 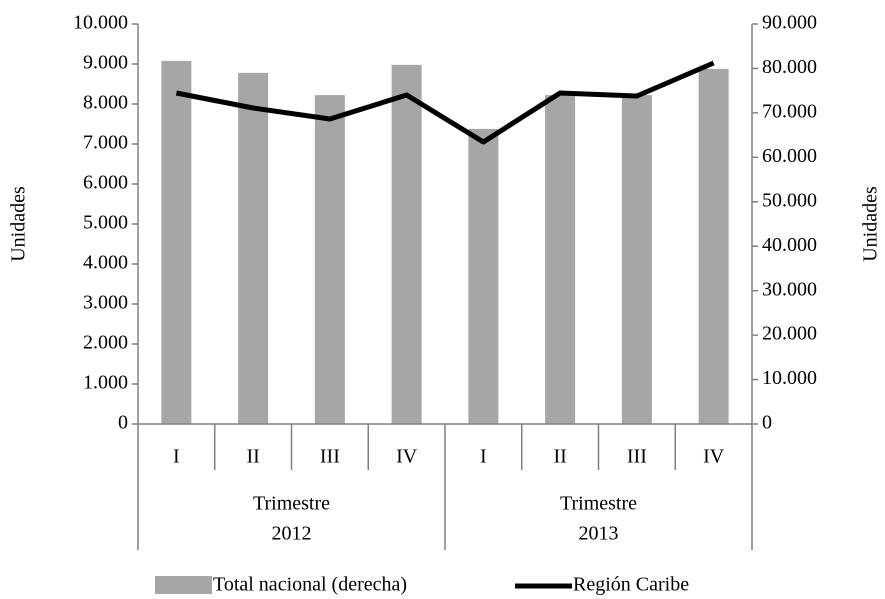 What do you see at coordinates (105, 383) in the screenshot?
I see `y-tick-label: 1.000` at bounding box center [105, 383].